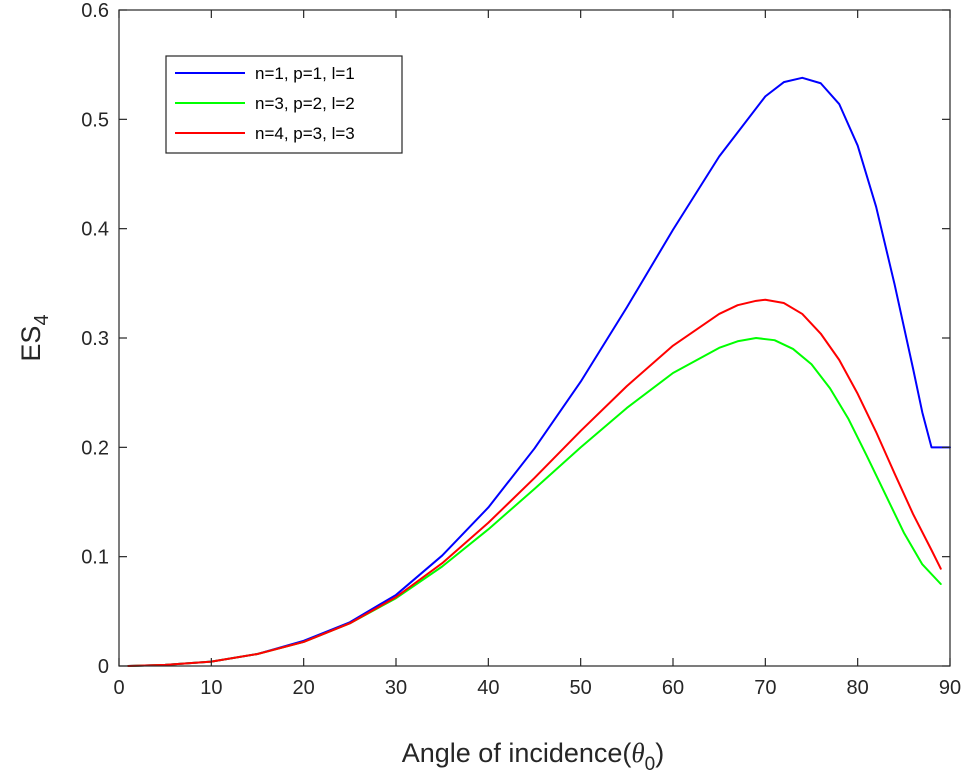 The height and width of the screenshot is (779, 964). What do you see at coordinates (659, 753) in the screenshot?
I see `x-axis-title-suffix: )` at bounding box center [659, 753].